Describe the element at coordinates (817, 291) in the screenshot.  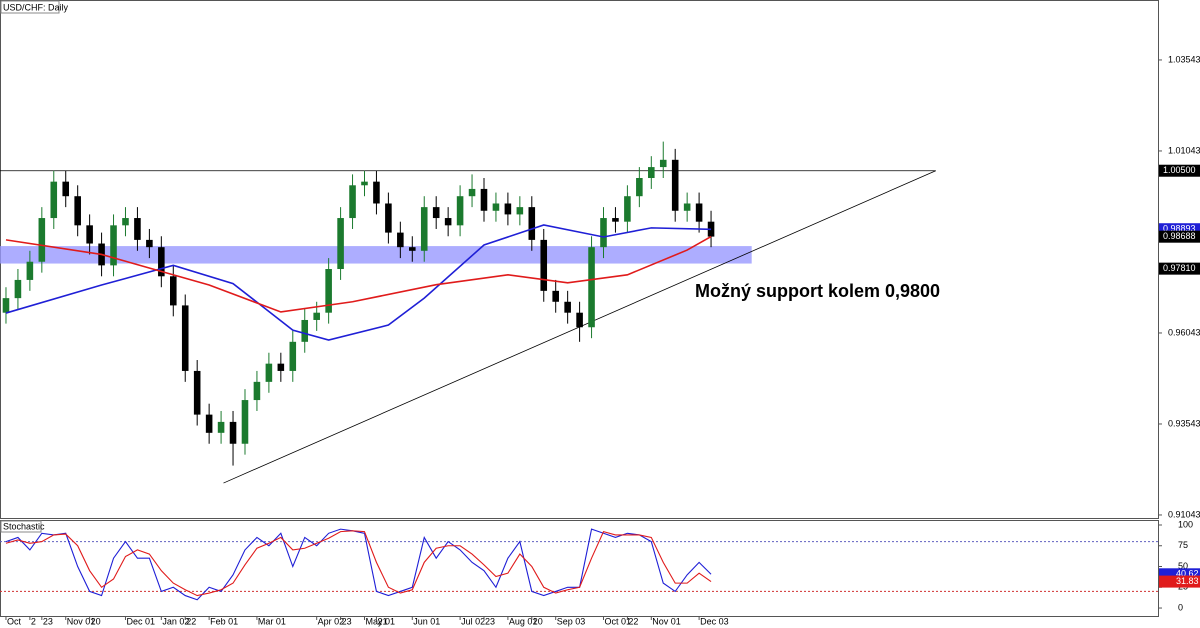
I see `annotation: Možný support kolem 0,9800` at that location.